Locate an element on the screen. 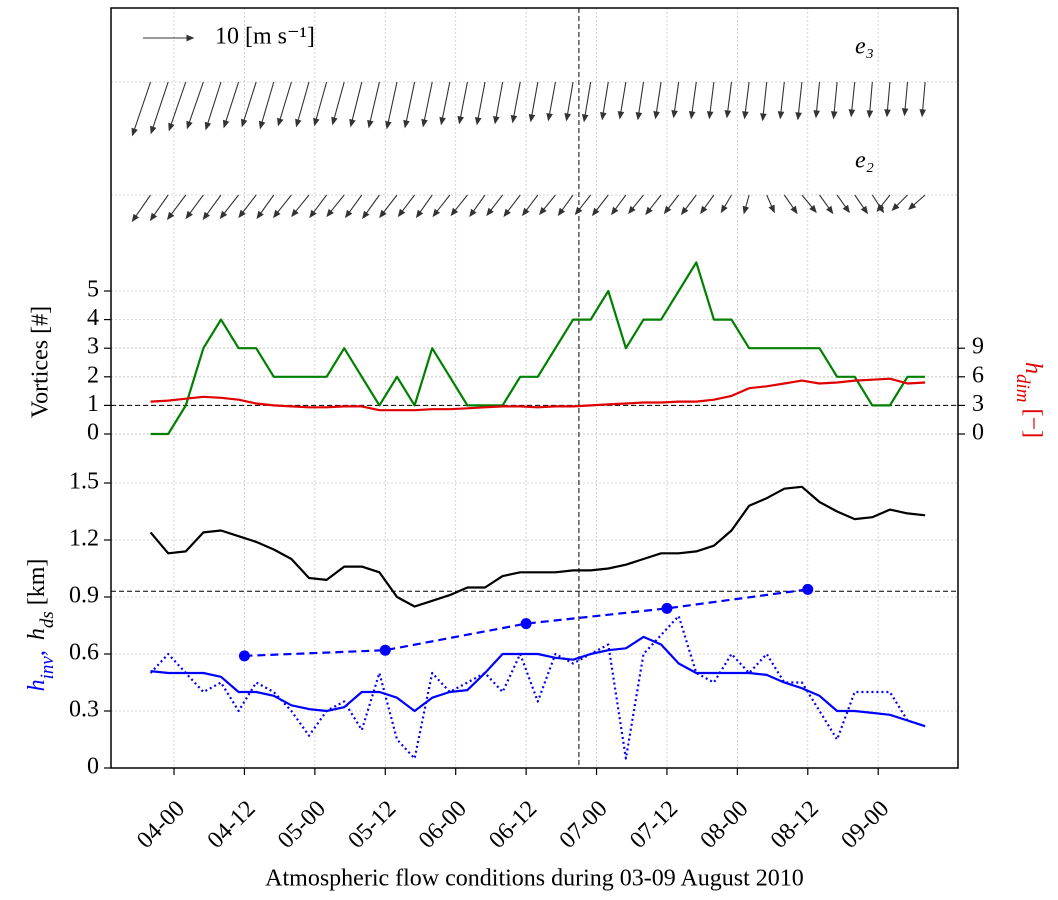 The image size is (1058, 900). y2-axis-label: hdim [−] is located at coordinates (1029, 400).